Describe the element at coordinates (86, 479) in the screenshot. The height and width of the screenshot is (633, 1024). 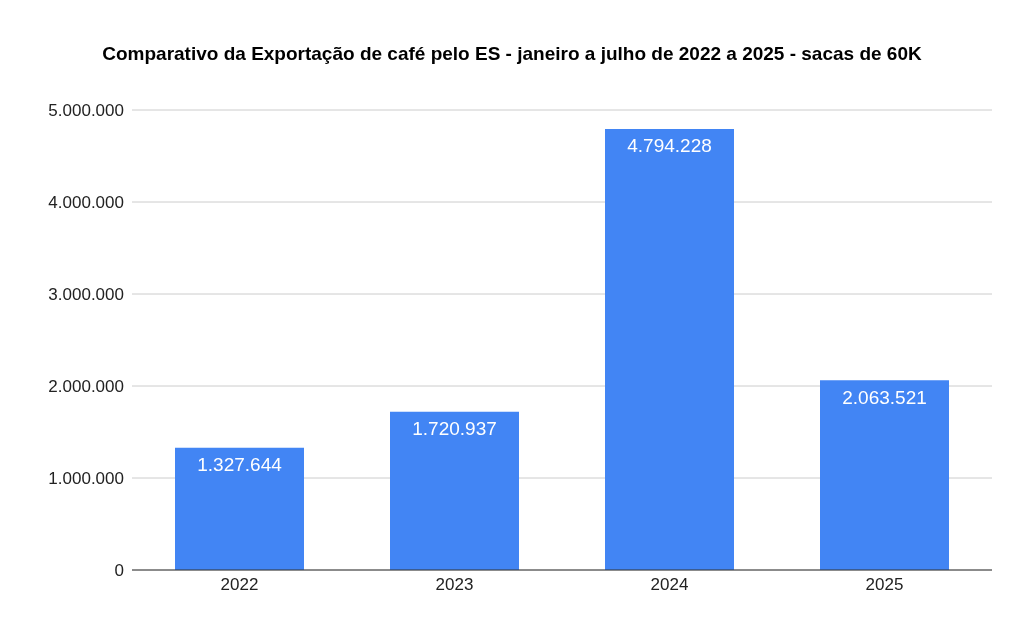
I see `y-tick-label: 1.000.000` at that location.